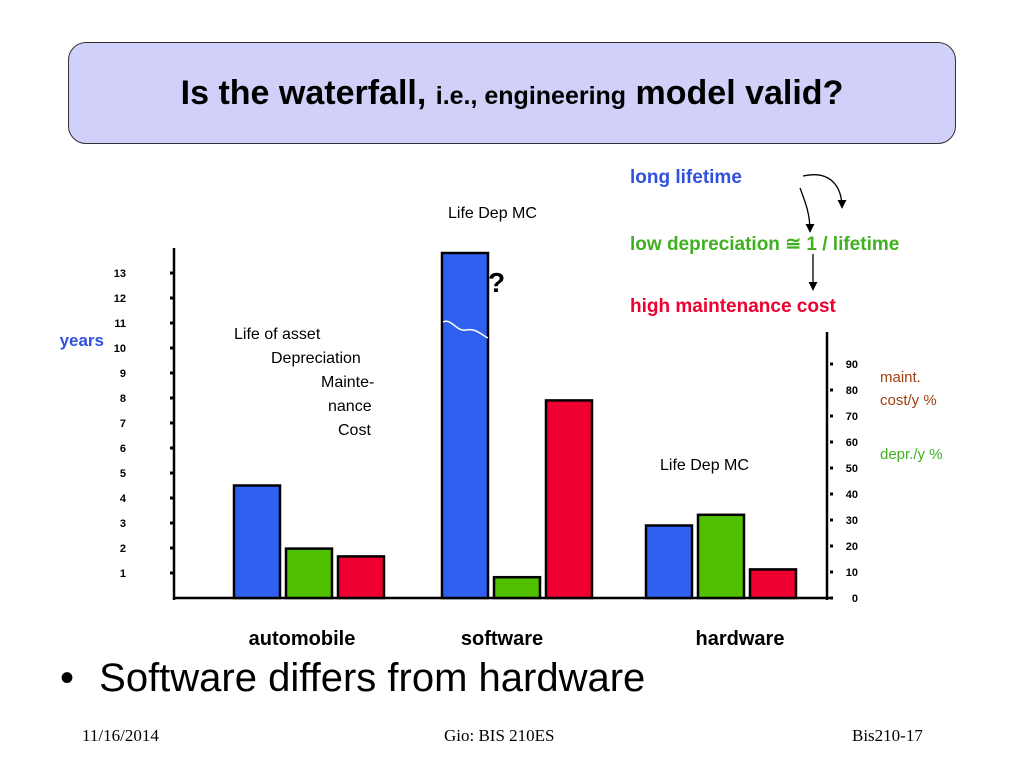 Image resolution: width=1024 pixels, height=768 pixels. What do you see at coordinates (911, 454) in the screenshot?
I see `depr-label: depr./y %` at bounding box center [911, 454].